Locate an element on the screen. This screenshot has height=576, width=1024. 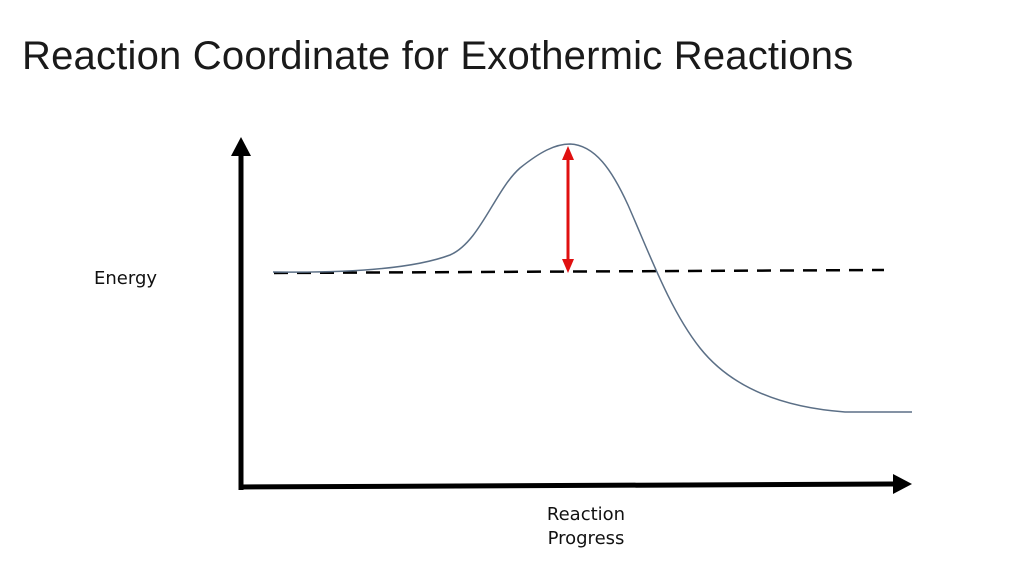
x-axis-label-line-2: Progress is located at coordinates (586, 538).